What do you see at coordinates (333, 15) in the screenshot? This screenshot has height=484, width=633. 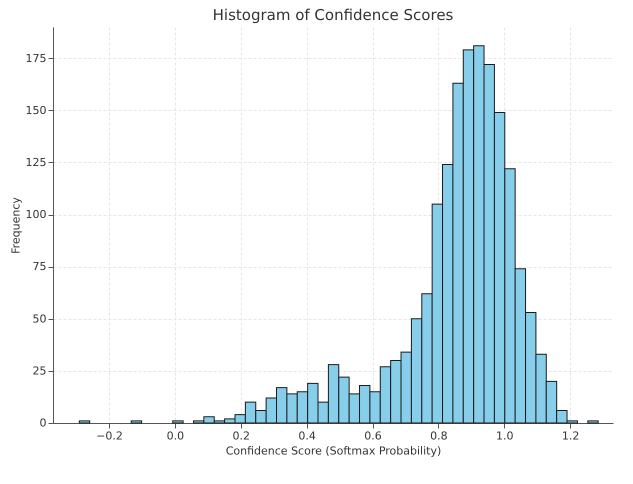 I see `chart-title: Histogram of Confidence Scores` at bounding box center [333, 15].